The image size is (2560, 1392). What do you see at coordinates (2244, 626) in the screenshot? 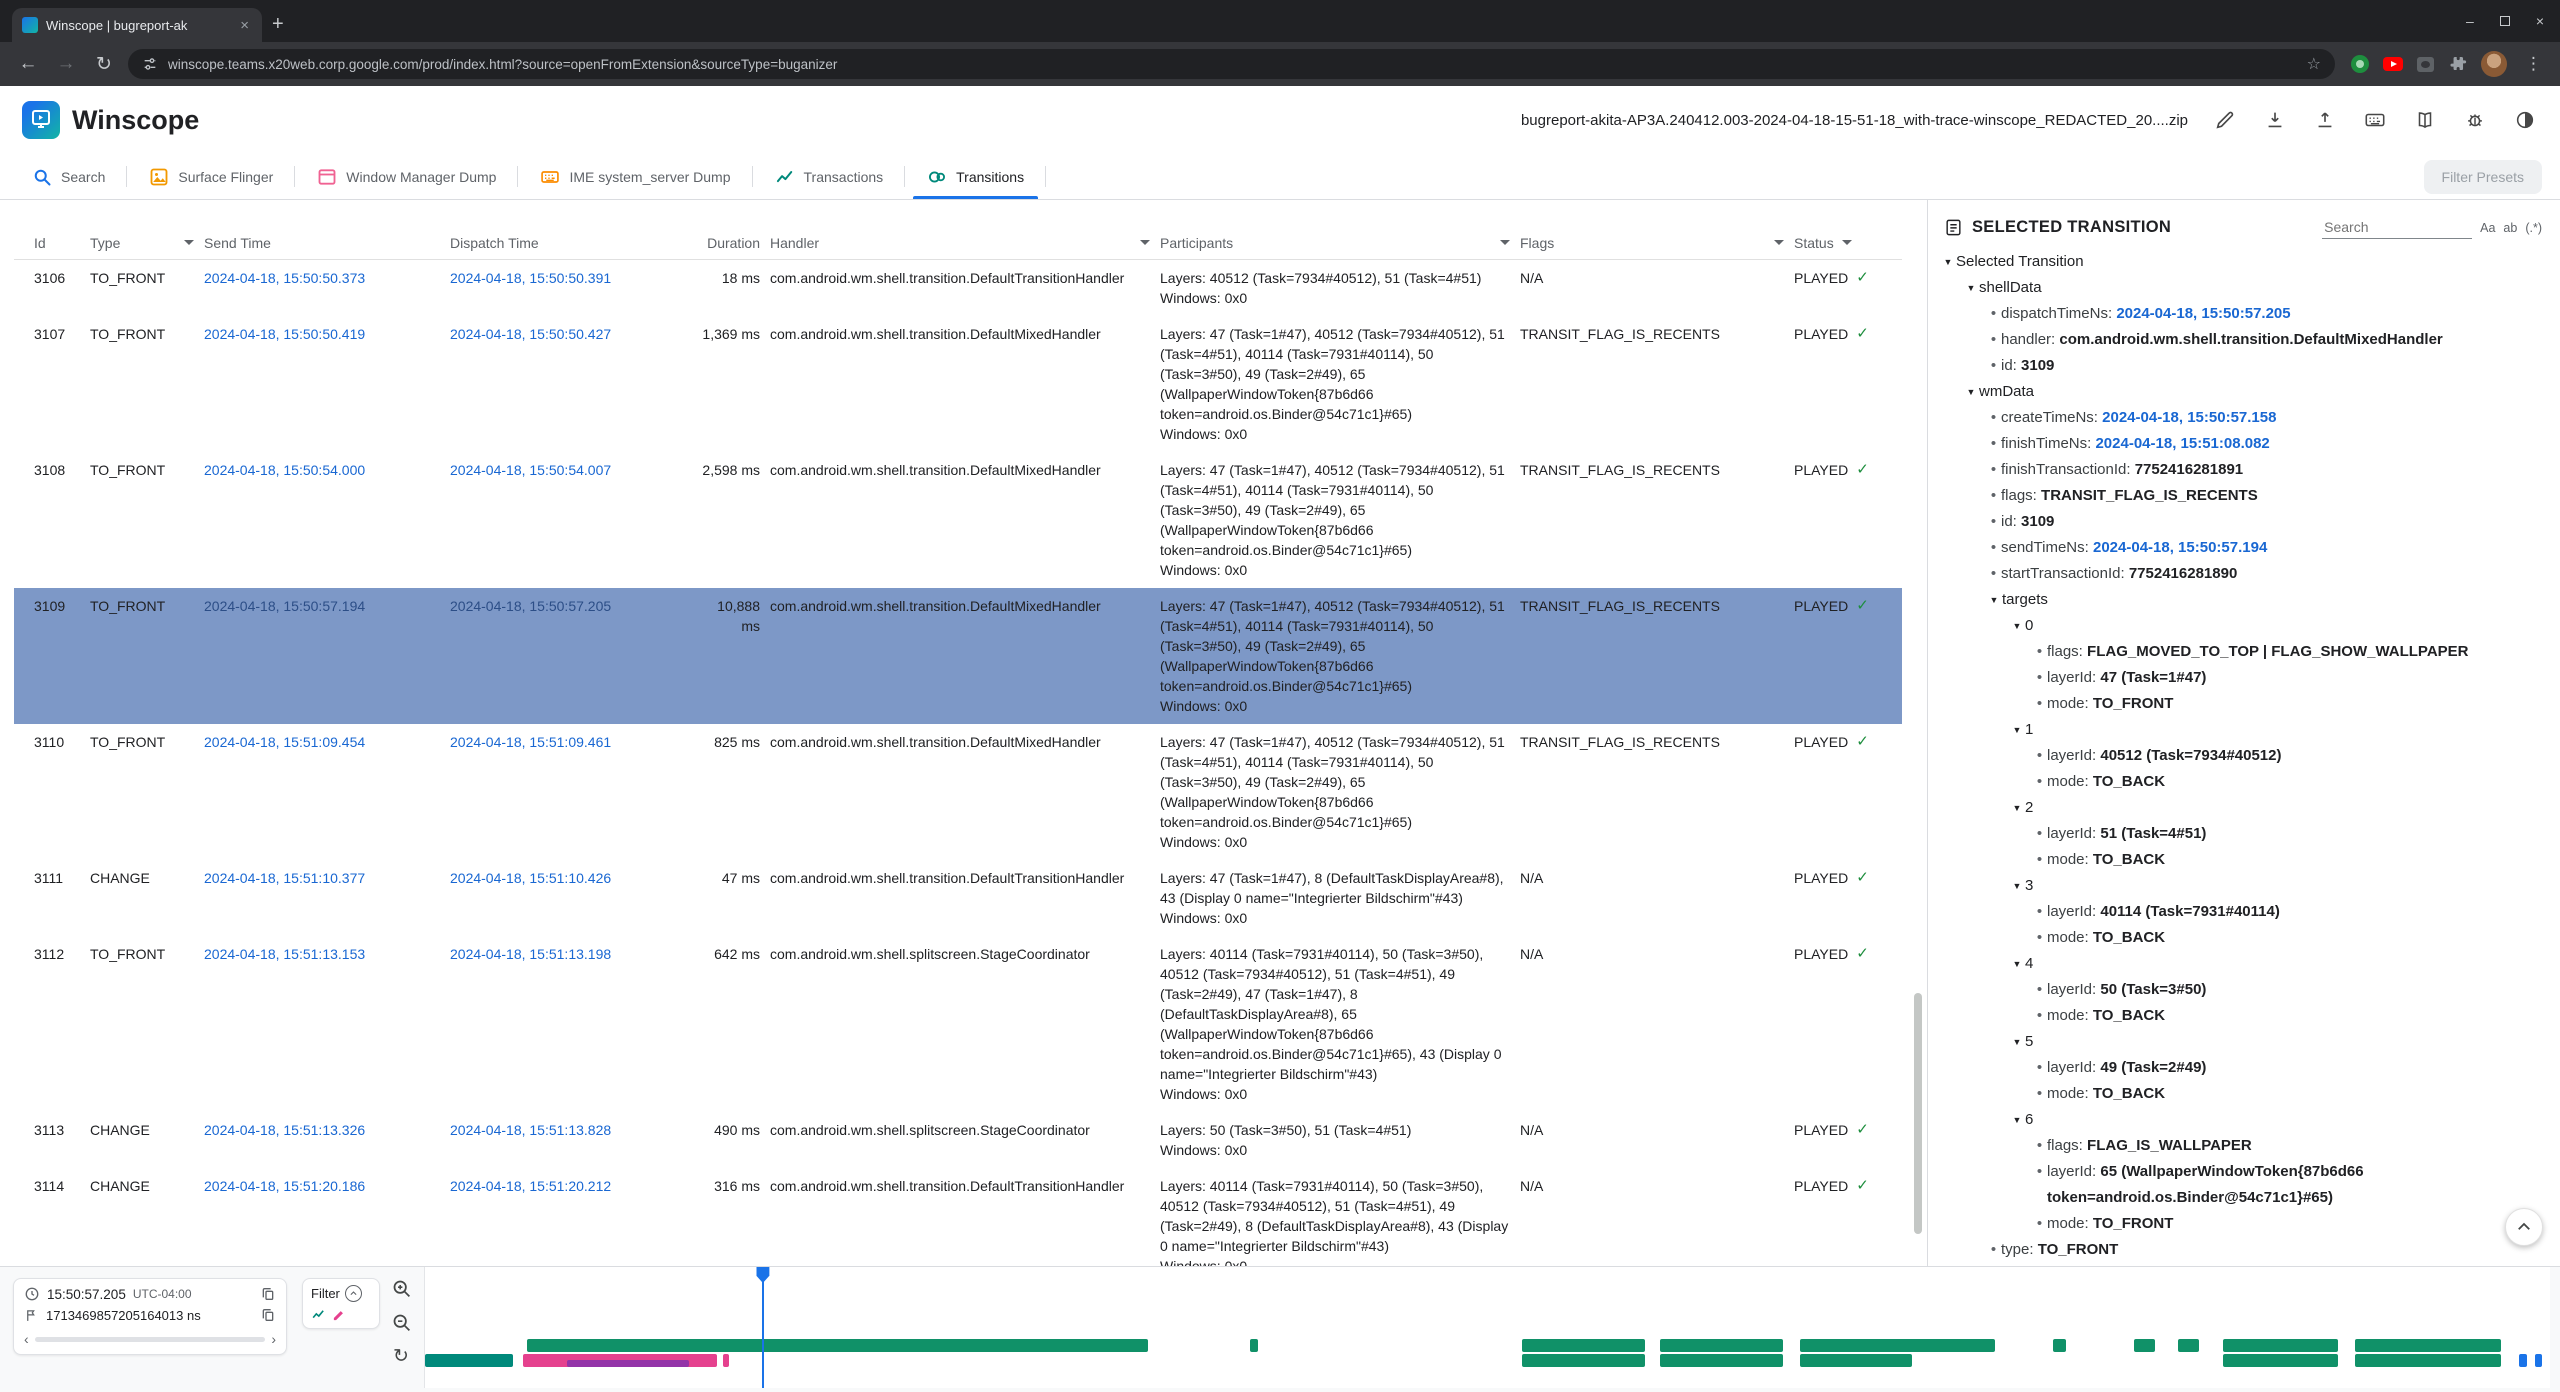
I see `tree-node-0: ▼ 0` at bounding box center [2244, 626].